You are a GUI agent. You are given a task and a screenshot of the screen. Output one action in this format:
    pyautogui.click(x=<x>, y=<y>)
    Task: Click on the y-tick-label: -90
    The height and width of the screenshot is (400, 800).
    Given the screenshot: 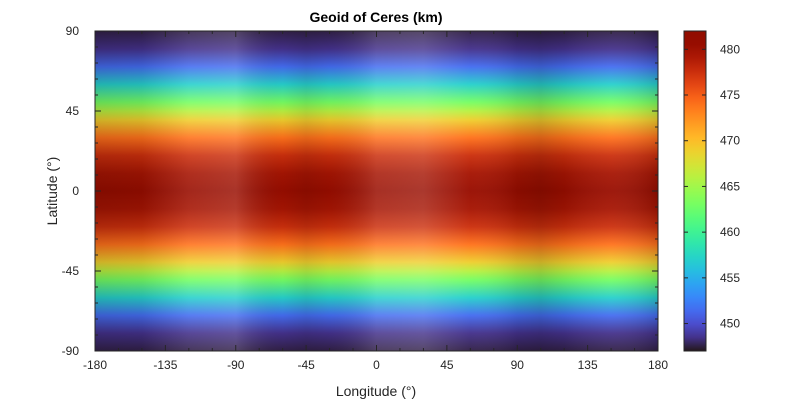 What is the action you would take?
    pyautogui.click(x=71, y=351)
    